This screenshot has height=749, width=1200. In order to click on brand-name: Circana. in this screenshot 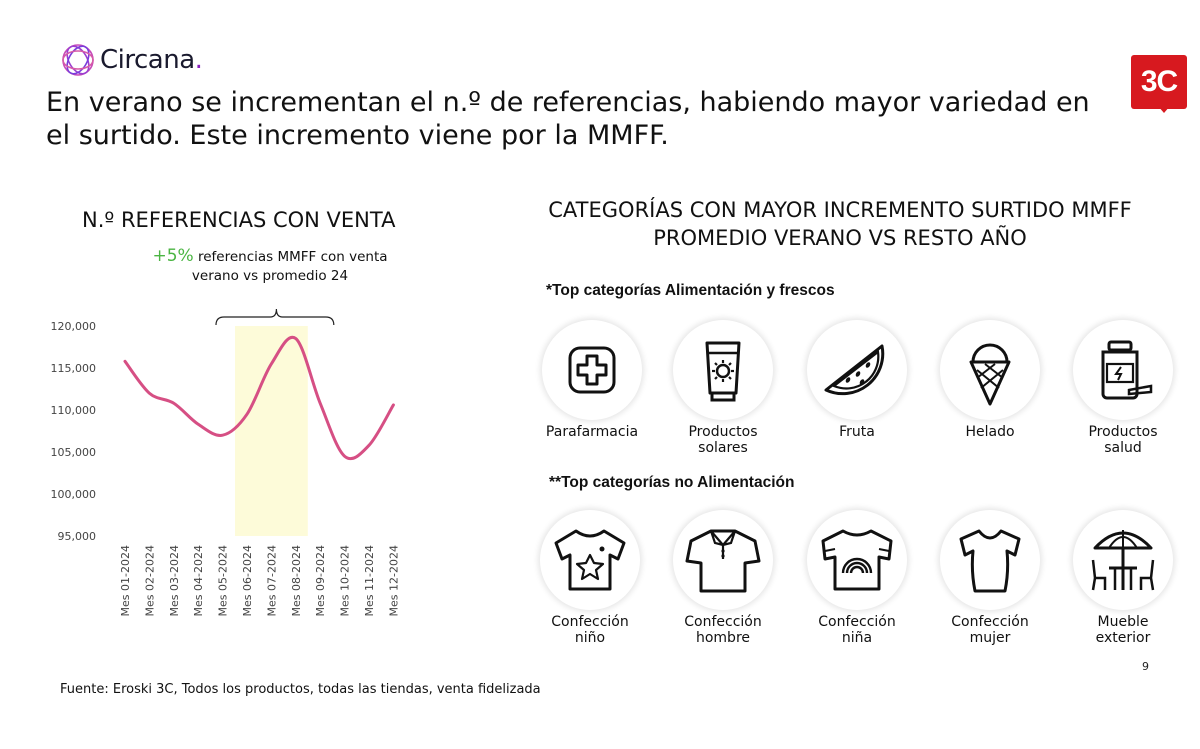, I will do `click(151, 60)`.